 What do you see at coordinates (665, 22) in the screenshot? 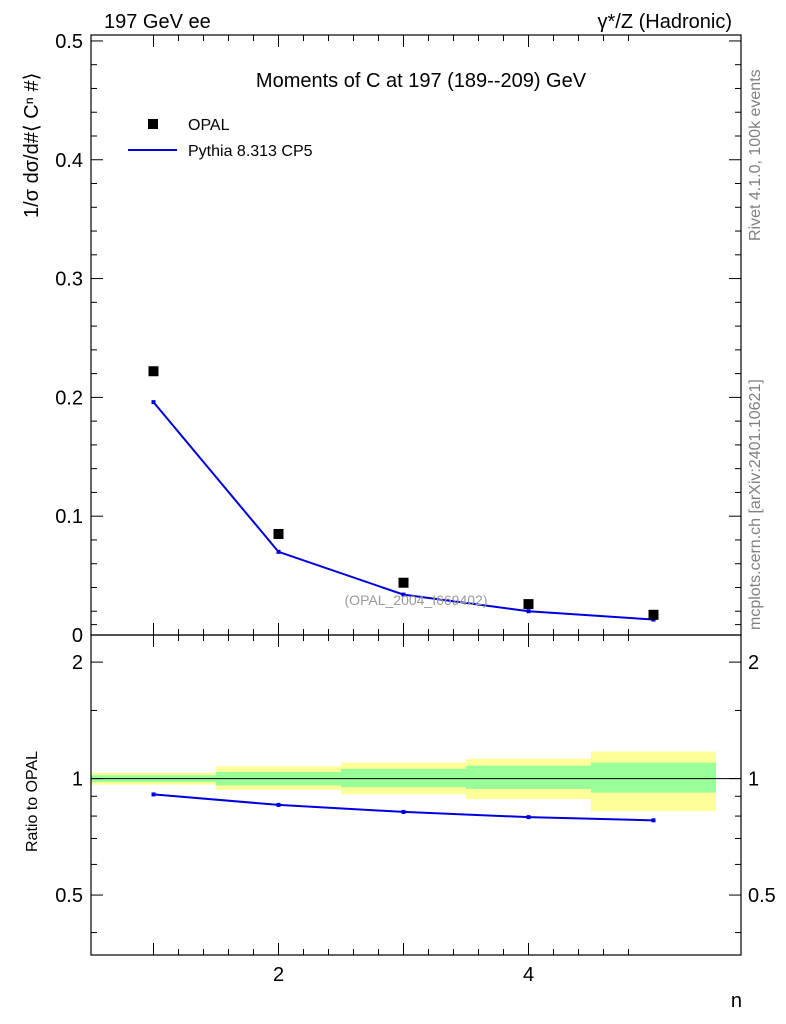
I see `header-right: γ*/Z (Hadronic)` at bounding box center [665, 22].